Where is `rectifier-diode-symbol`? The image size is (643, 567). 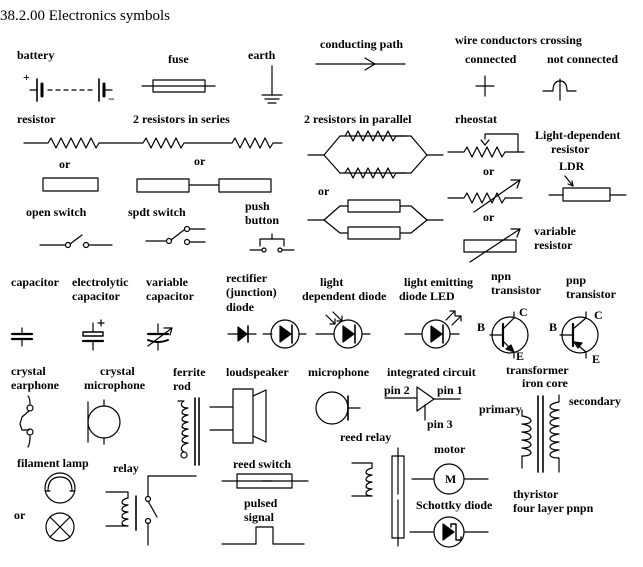
rectifier-diode-symbol is located at coordinates (242, 334).